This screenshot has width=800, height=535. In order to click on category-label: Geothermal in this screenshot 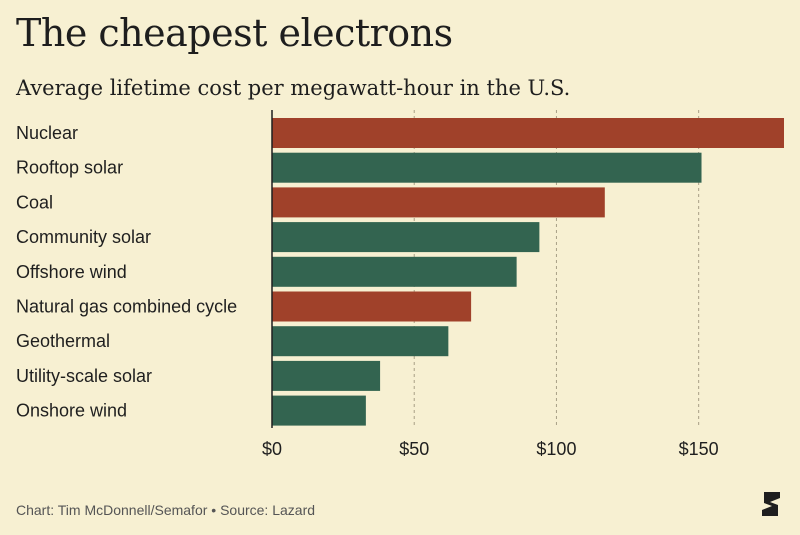, I will do `click(63, 341)`.